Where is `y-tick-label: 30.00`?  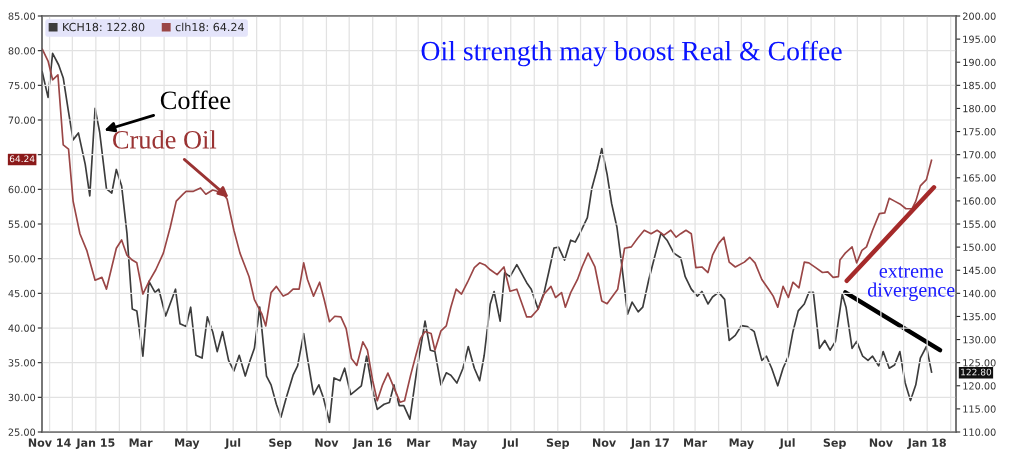
y-tick-label: 30.00 is located at coordinates (22, 397).